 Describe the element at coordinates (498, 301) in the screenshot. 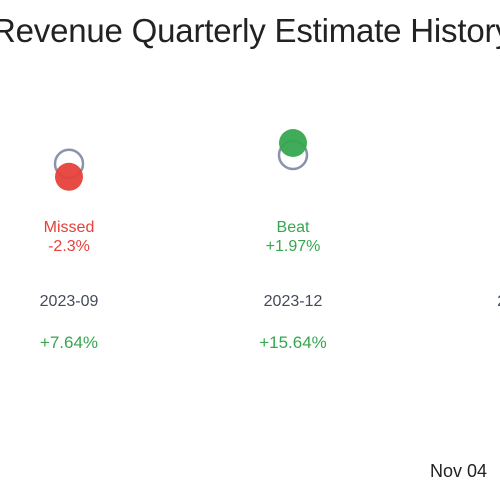

I see `period-label: 2024` at that location.